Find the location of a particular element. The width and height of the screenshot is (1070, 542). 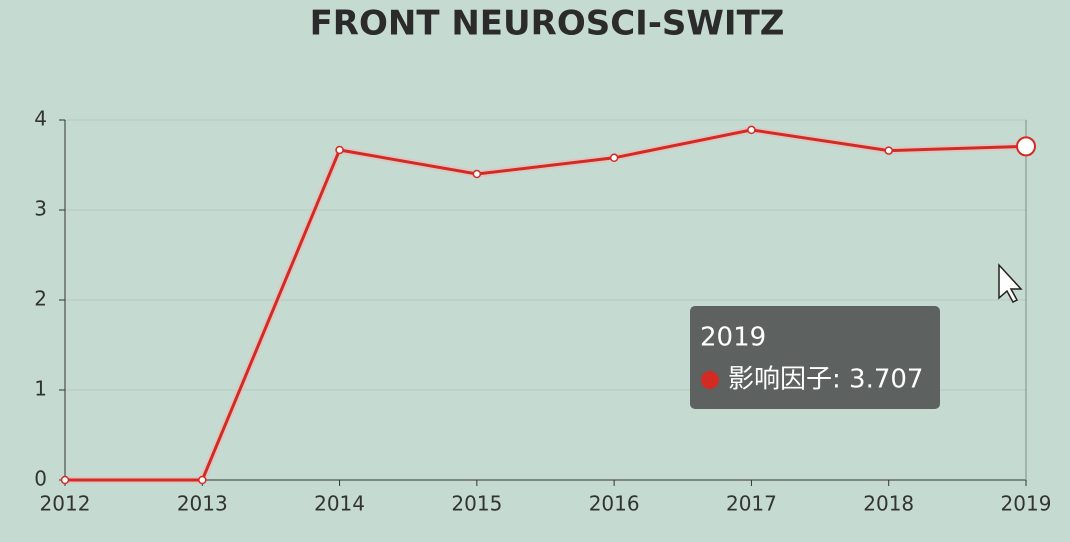

tooltip: 2019 影响因子: 3.707 is located at coordinates (815, 357).